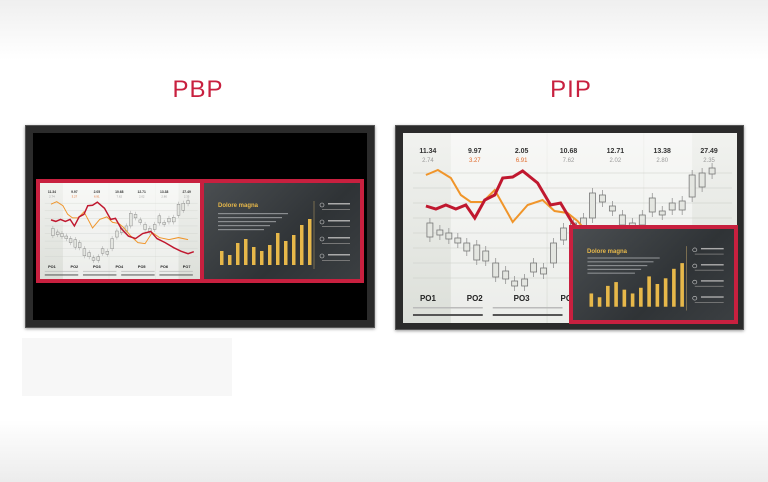 The width and height of the screenshot is (768, 482). What do you see at coordinates (164, 266) in the screenshot?
I see `period-label: PO6` at bounding box center [164, 266].